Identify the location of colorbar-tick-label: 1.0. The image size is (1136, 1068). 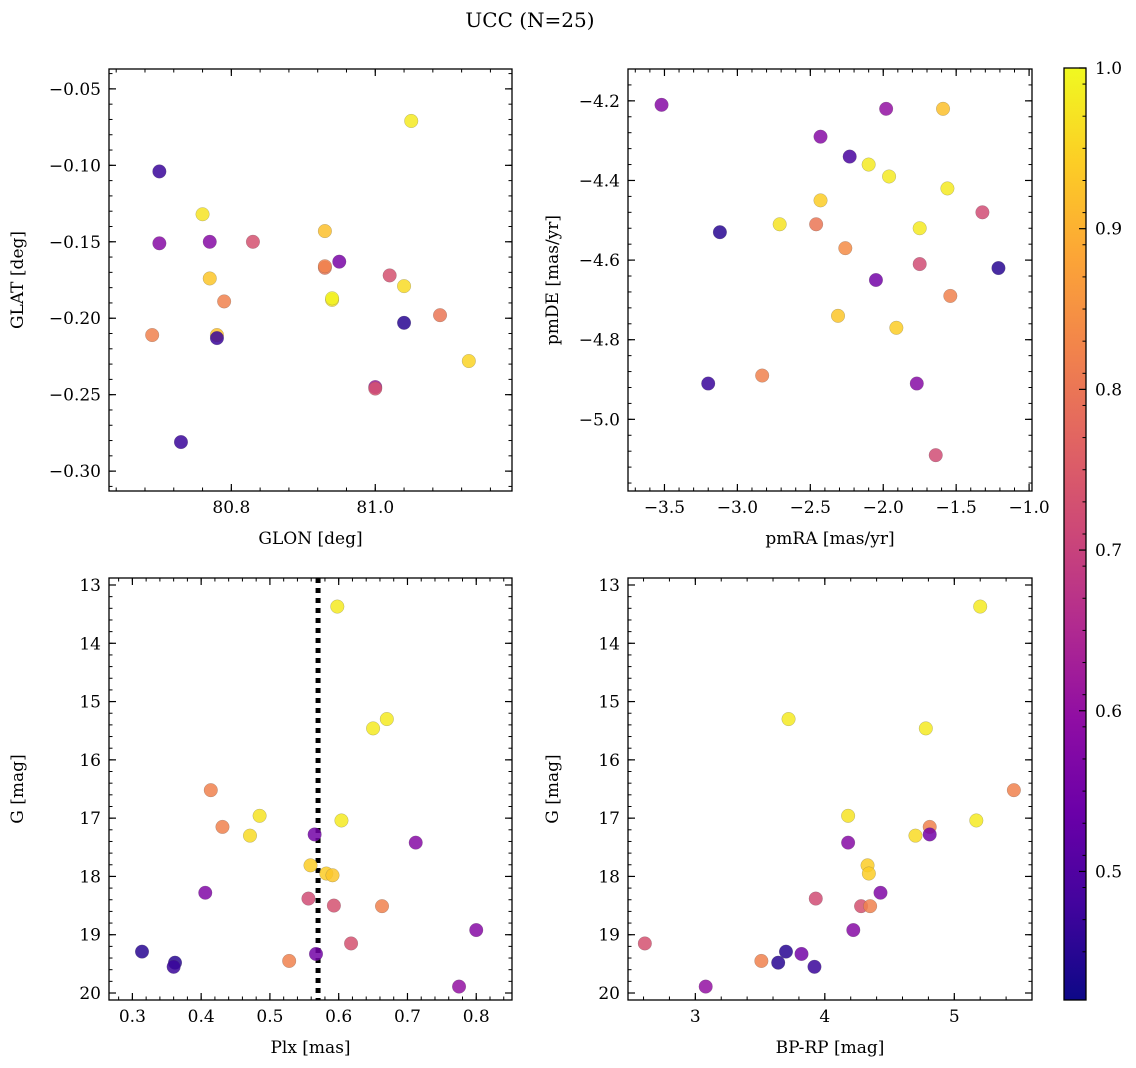
(1108, 69).